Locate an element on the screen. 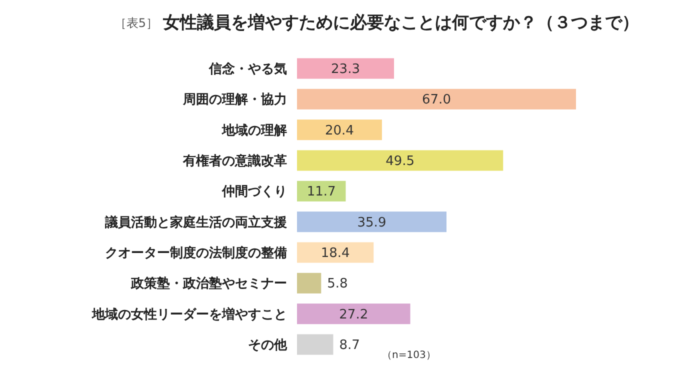  chart-title: 女性議員を増やすために必要なことは何ですか？（３つまで） is located at coordinates (400, 22).